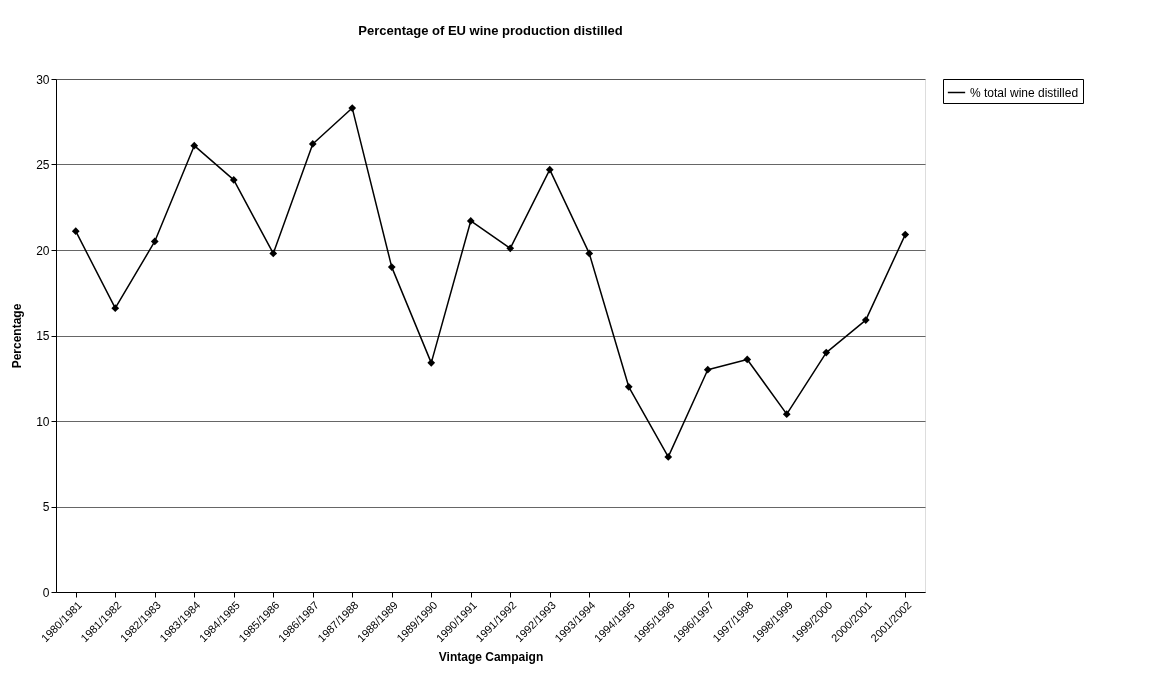 Image resolution: width=1163 pixels, height=700 pixels. What do you see at coordinates (17, 336) in the screenshot?
I see `y-axis-title: Percentage` at bounding box center [17, 336].